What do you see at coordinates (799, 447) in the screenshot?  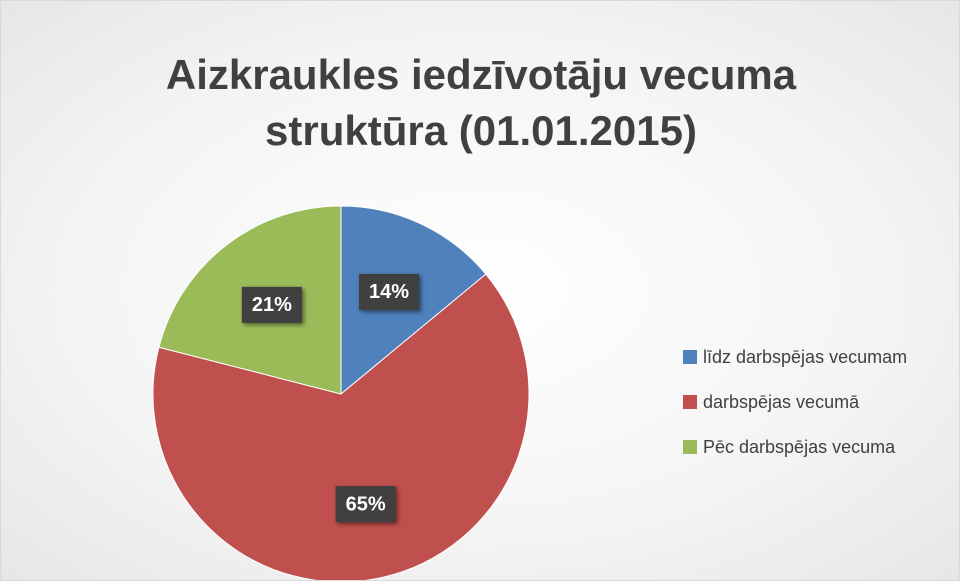 I see `legend-label: Pēc darbspējas vecuma` at bounding box center [799, 447].